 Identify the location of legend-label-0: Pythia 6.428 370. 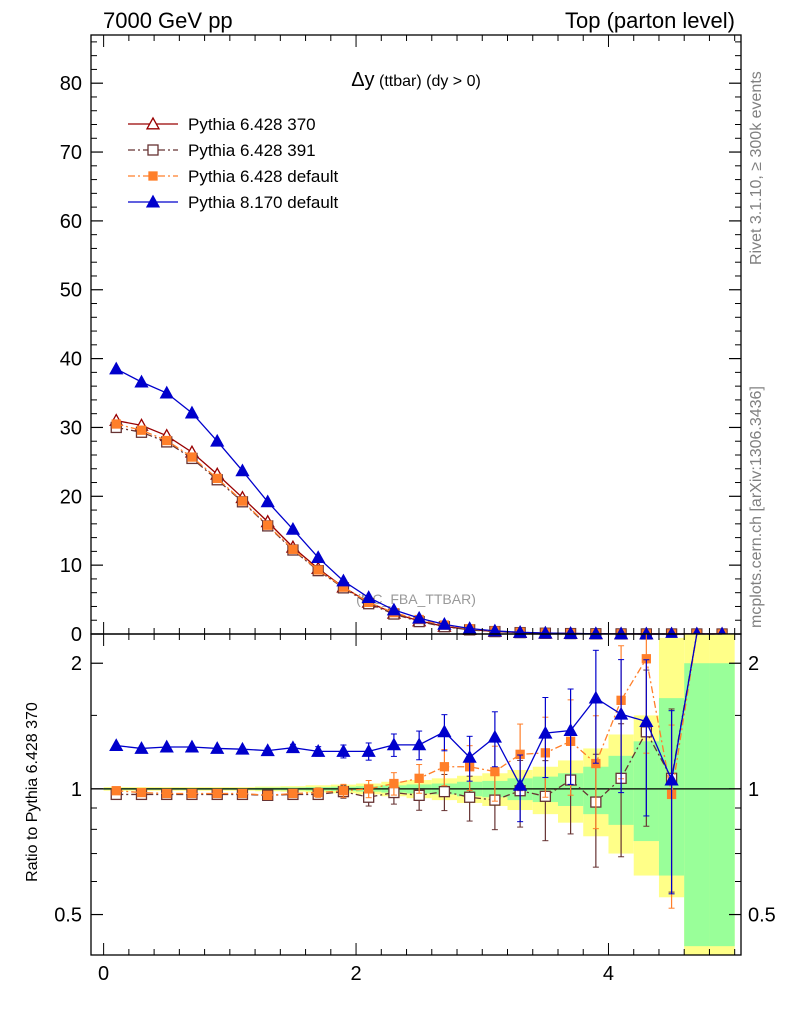
(252, 124).